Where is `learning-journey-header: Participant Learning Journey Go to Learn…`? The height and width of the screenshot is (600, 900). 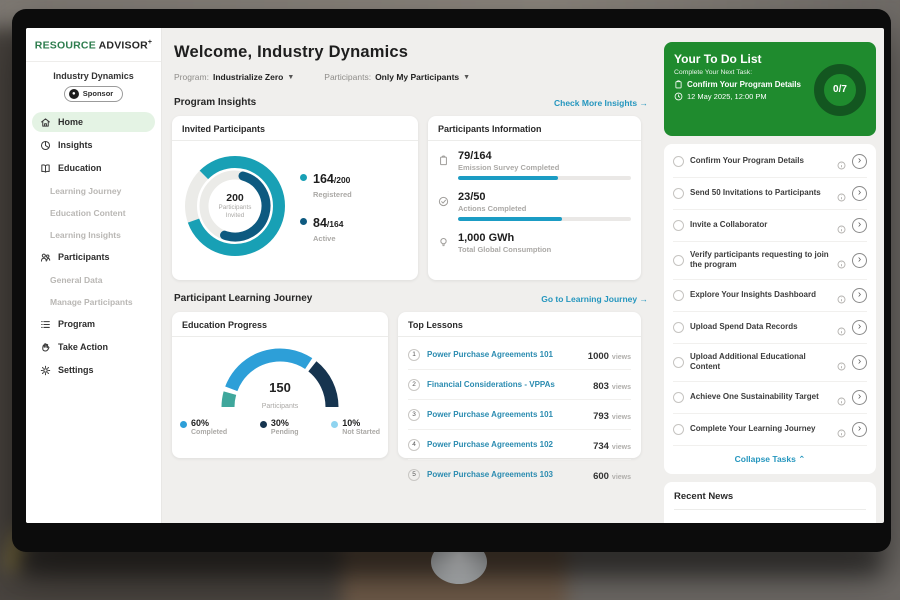
learning-journey-header: Participant Learning Journey Go to Learn… is located at coordinates (411, 298).